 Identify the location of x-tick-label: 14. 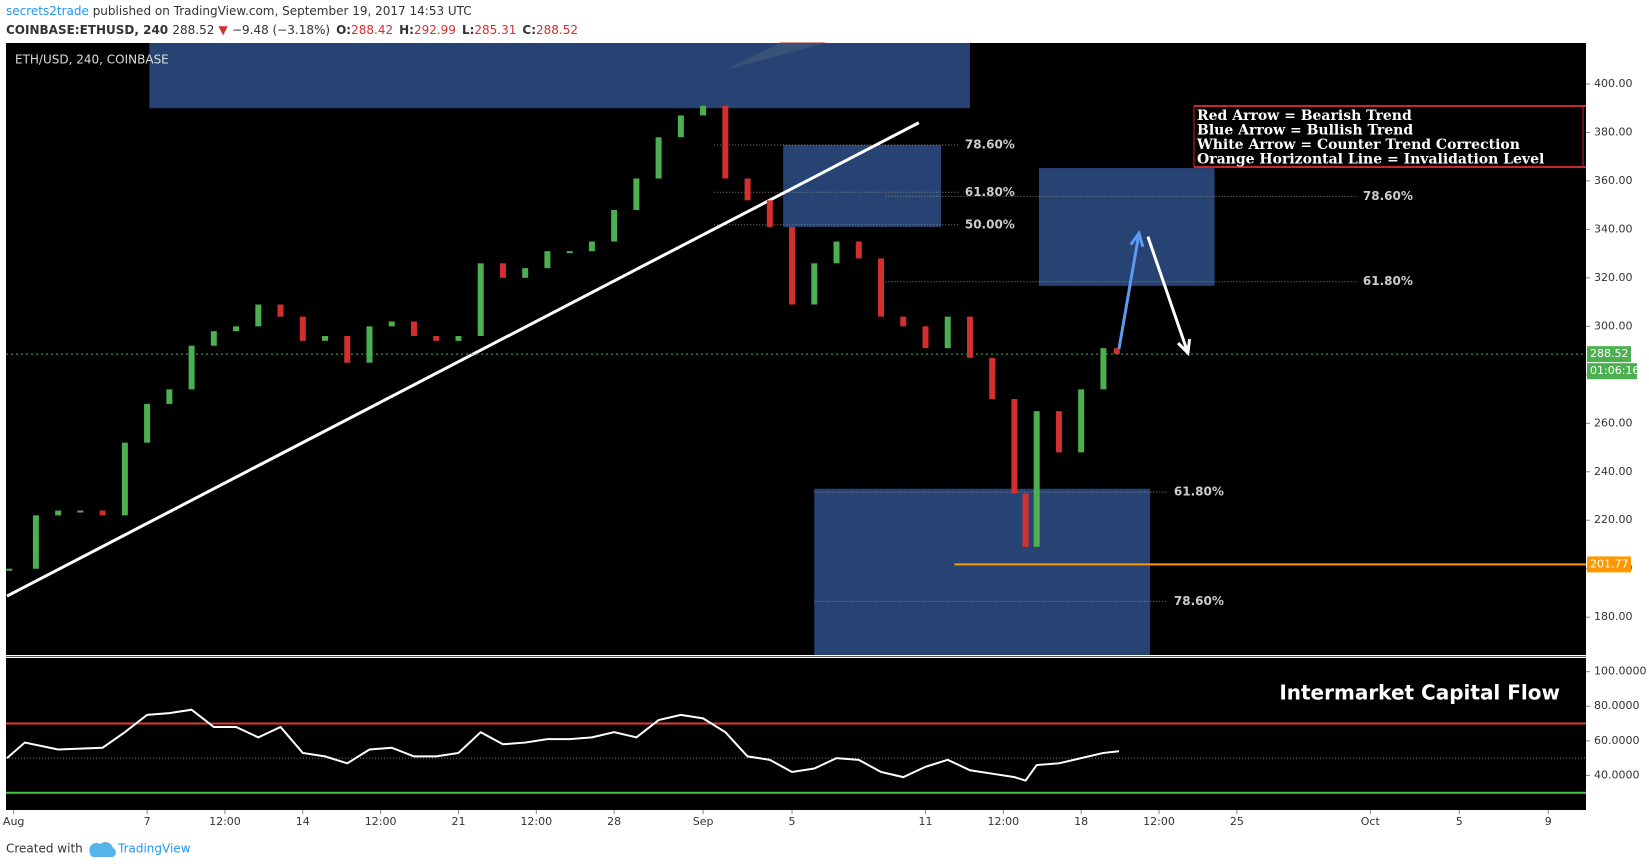
(303, 821).